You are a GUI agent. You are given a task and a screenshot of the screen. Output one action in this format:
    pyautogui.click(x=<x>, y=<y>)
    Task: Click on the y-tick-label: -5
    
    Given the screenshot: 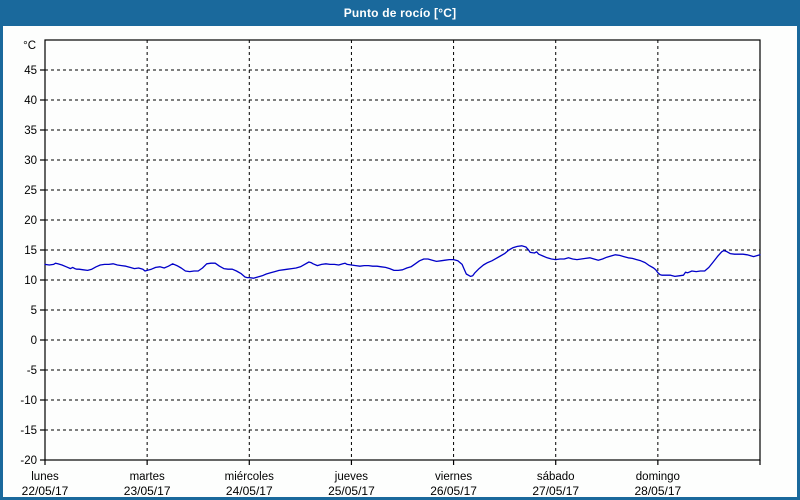 What is the action you would take?
    pyautogui.click(x=32, y=371)
    